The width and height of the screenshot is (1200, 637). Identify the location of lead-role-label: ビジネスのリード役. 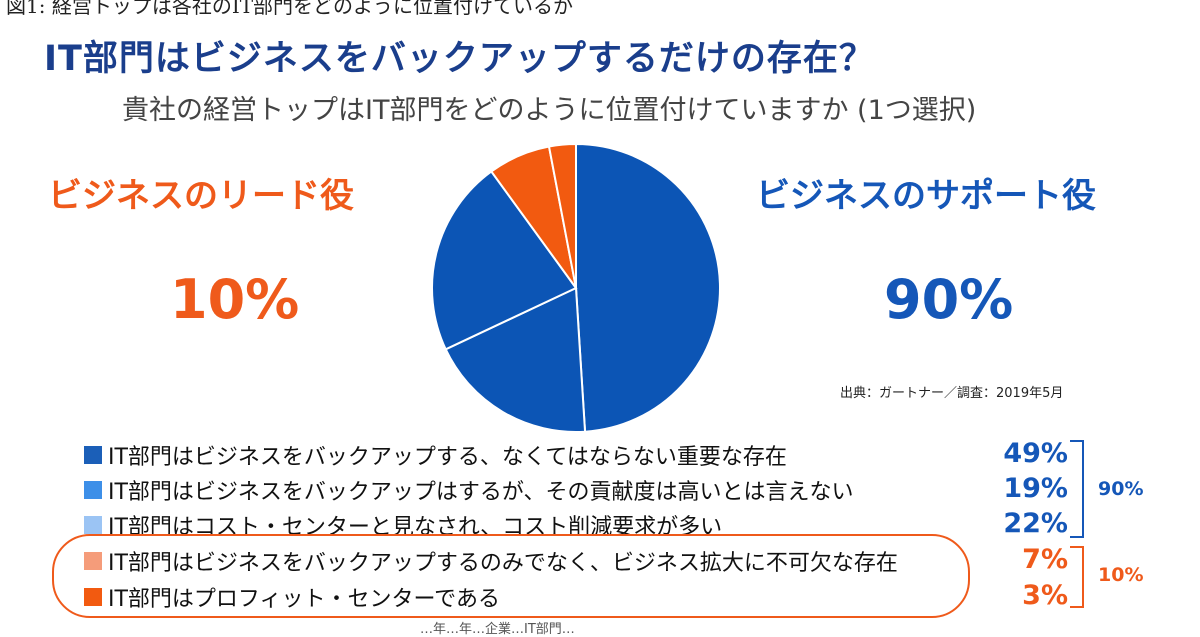
(201, 196).